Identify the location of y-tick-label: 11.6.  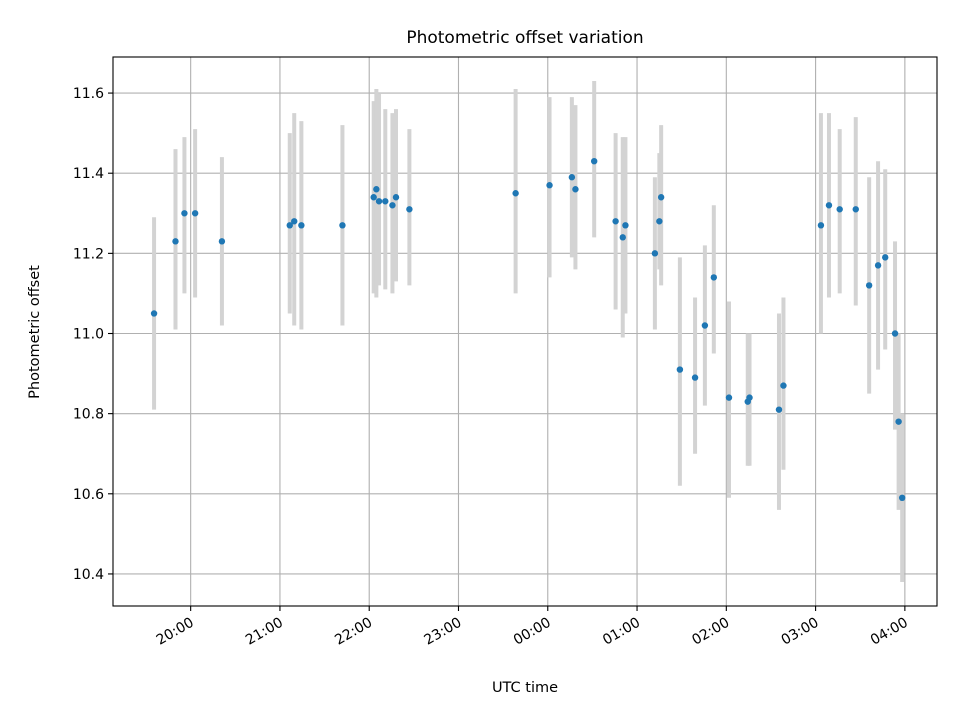
(88, 94).